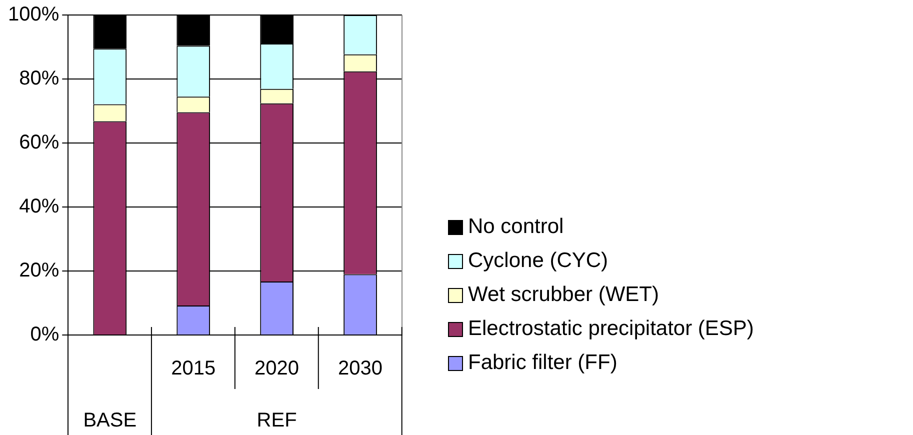  What do you see at coordinates (39, 271) in the screenshot?
I see `y-tick-label: 20%` at bounding box center [39, 271].